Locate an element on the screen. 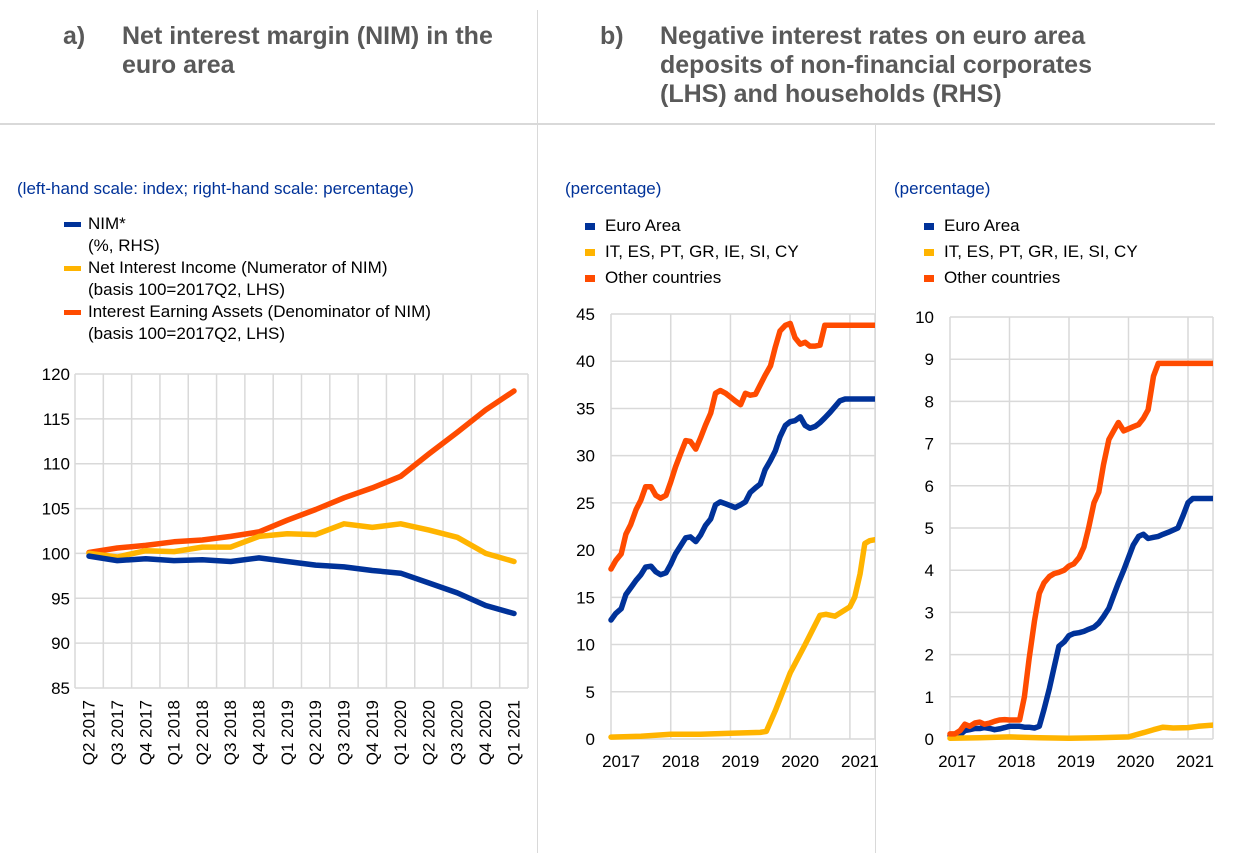  panel-b-right-subtitle: (percentage) is located at coordinates (942, 188).